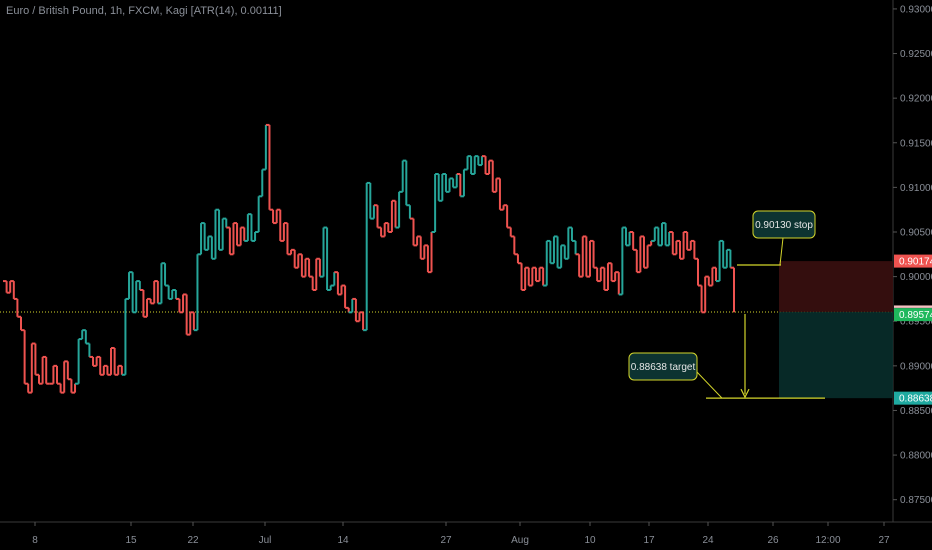  Describe the element at coordinates (773, 540) in the screenshot. I see `x-tick-label: 26` at that location.